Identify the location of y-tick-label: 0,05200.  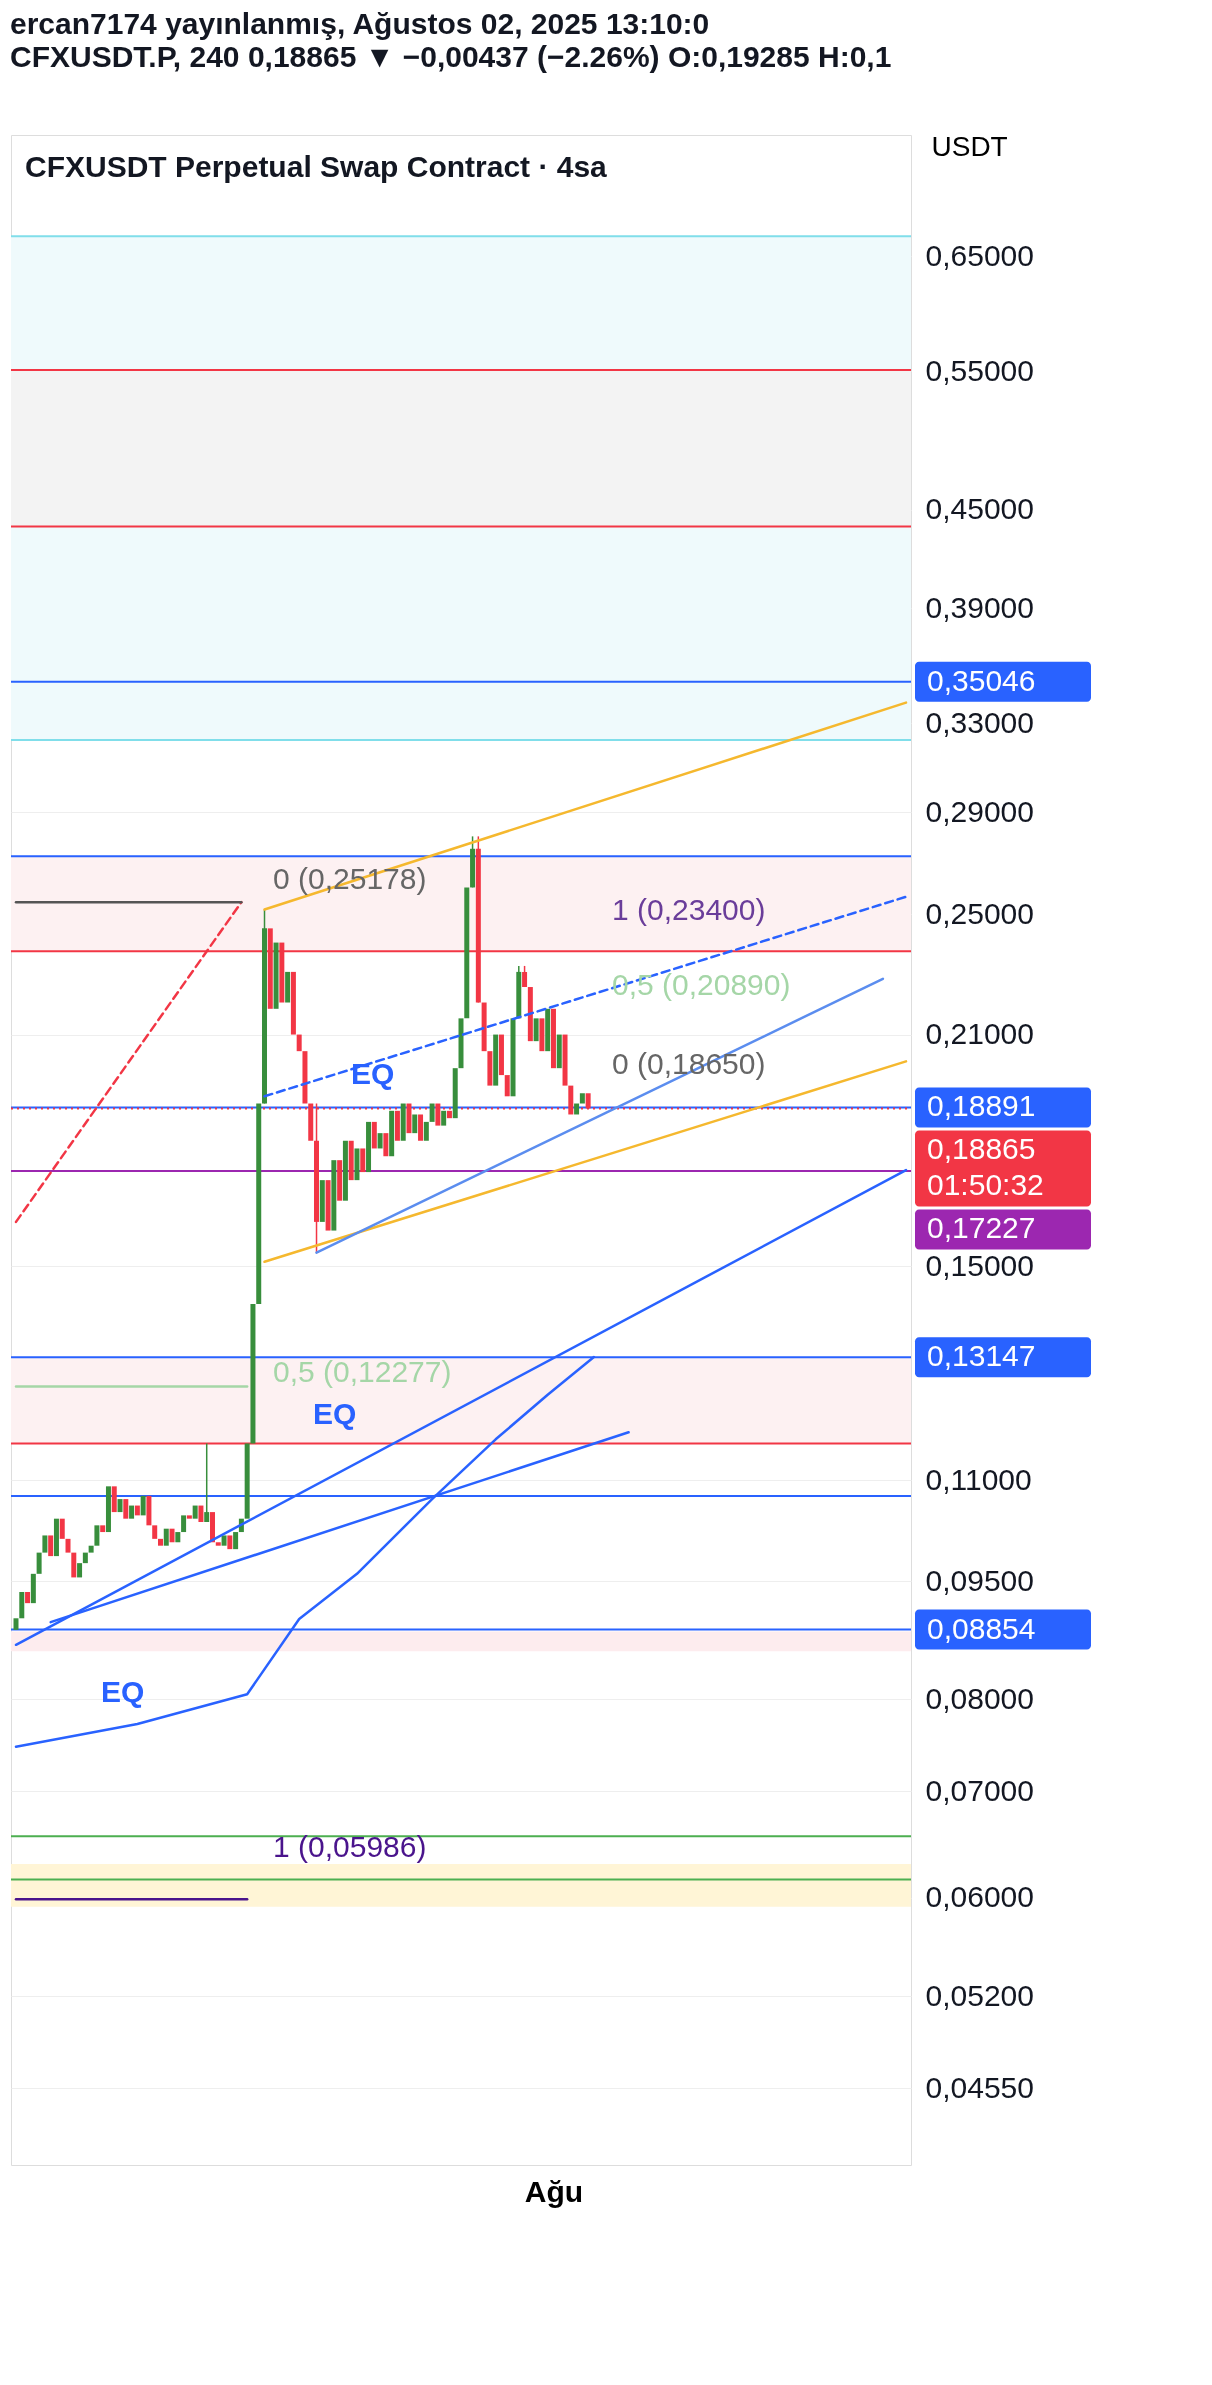
(979, 1995).